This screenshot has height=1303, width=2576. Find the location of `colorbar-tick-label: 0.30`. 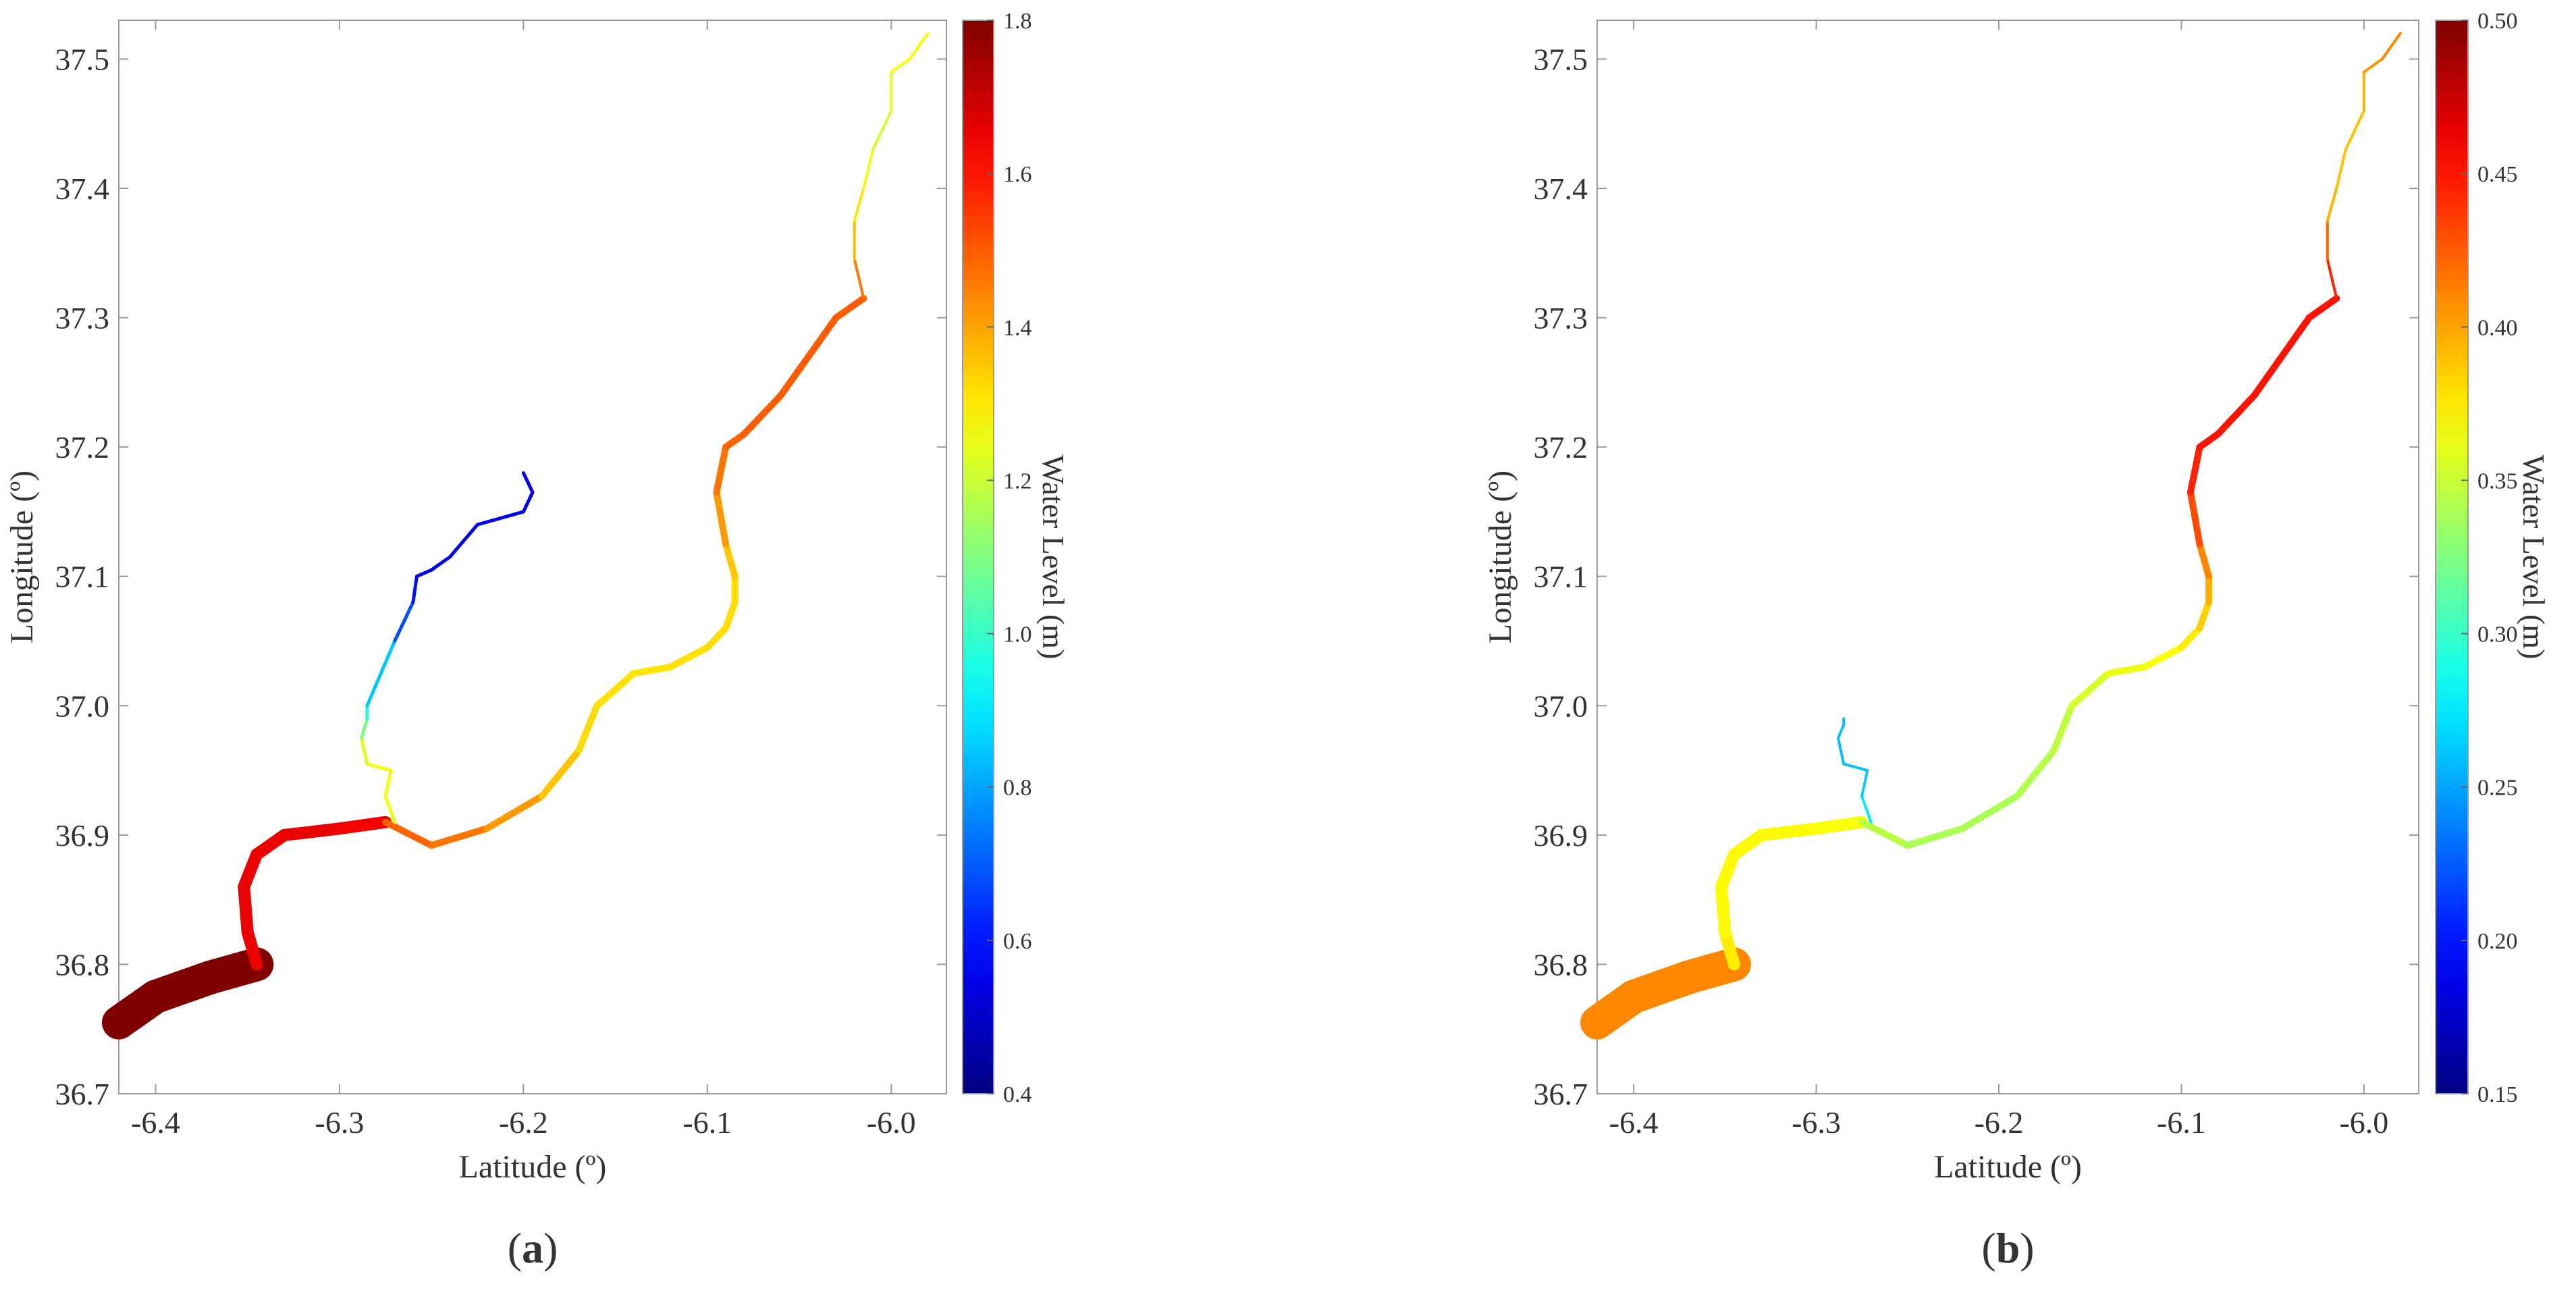

colorbar-tick-label: 0.30 is located at coordinates (2497, 634).